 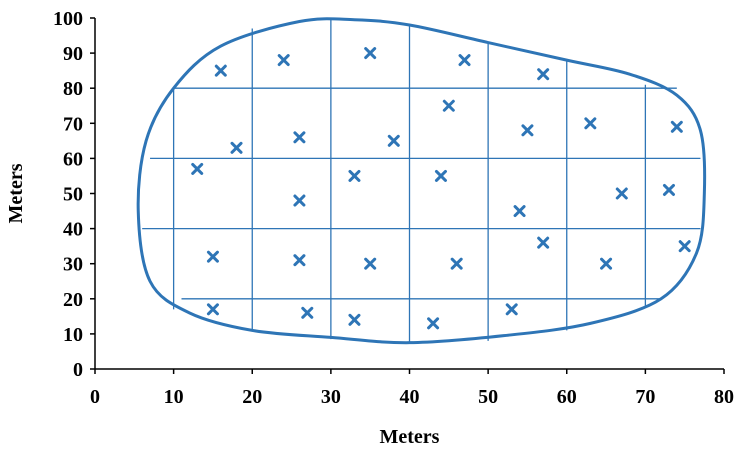 What do you see at coordinates (73, 300) in the screenshot?
I see `y-tick-label: 20` at bounding box center [73, 300].